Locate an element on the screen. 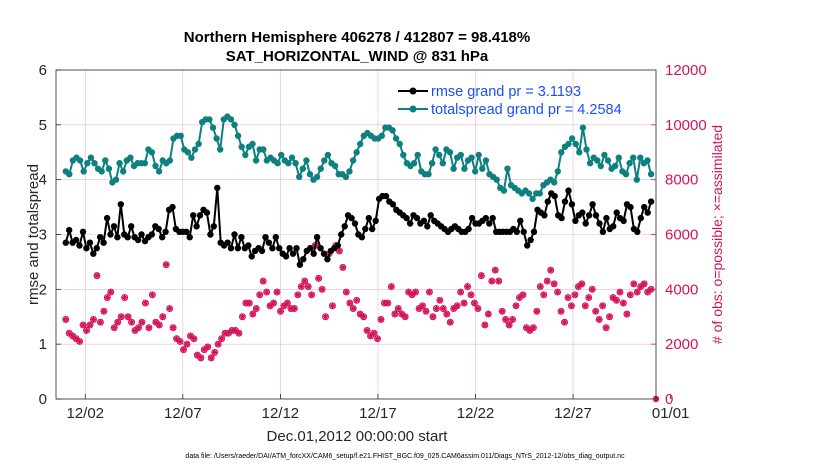 The image size is (830, 470). spread-line is located at coordinates (359, 157).